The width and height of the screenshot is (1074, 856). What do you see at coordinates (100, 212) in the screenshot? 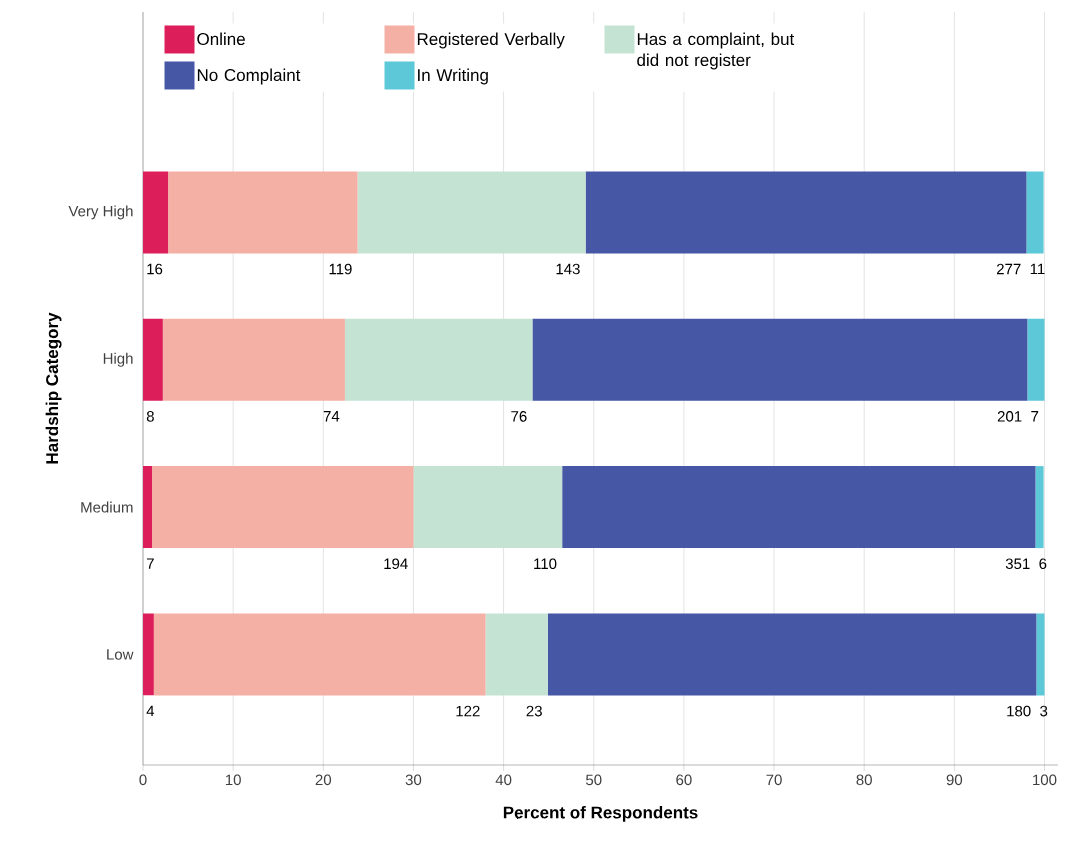
I see `y-tick-label: Very High` at bounding box center [100, 212].